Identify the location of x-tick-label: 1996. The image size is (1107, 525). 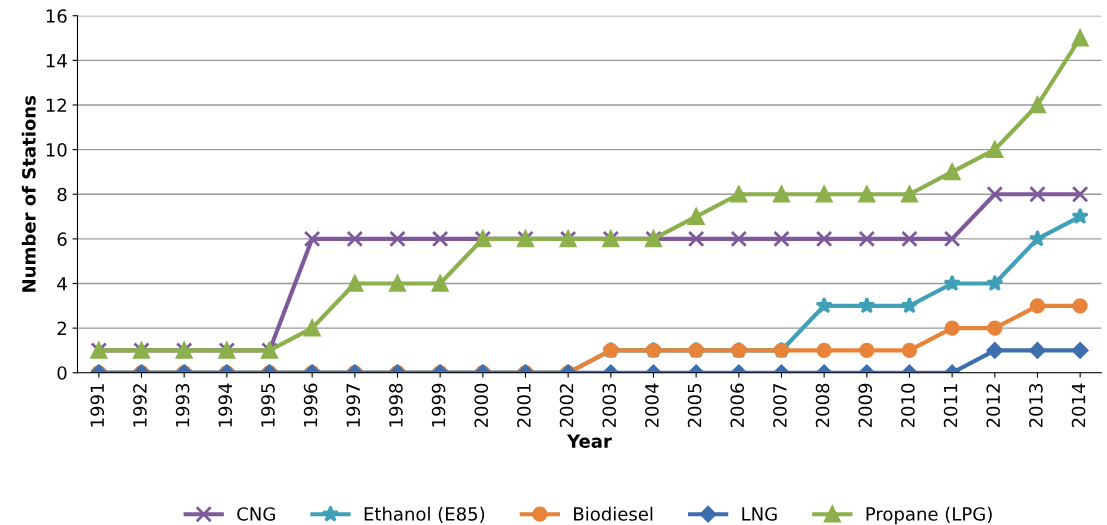
(310, 405).